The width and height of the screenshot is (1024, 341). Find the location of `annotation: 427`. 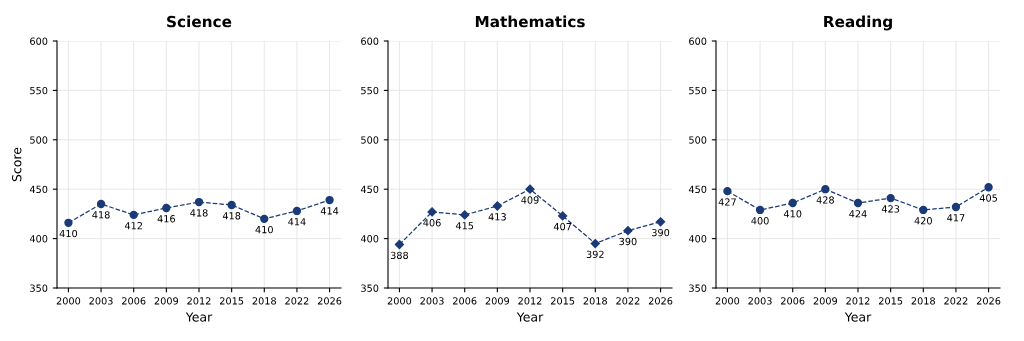

annotation: 427 is located at coordinates (727, 202).